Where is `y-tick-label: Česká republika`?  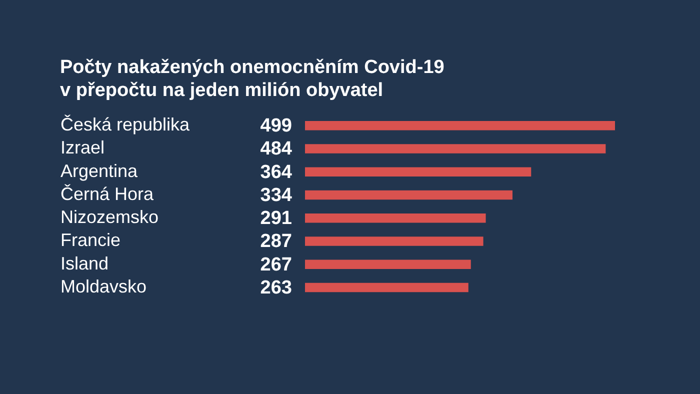
y-tick-label: Česká republika is located at coordinates (125, 124).